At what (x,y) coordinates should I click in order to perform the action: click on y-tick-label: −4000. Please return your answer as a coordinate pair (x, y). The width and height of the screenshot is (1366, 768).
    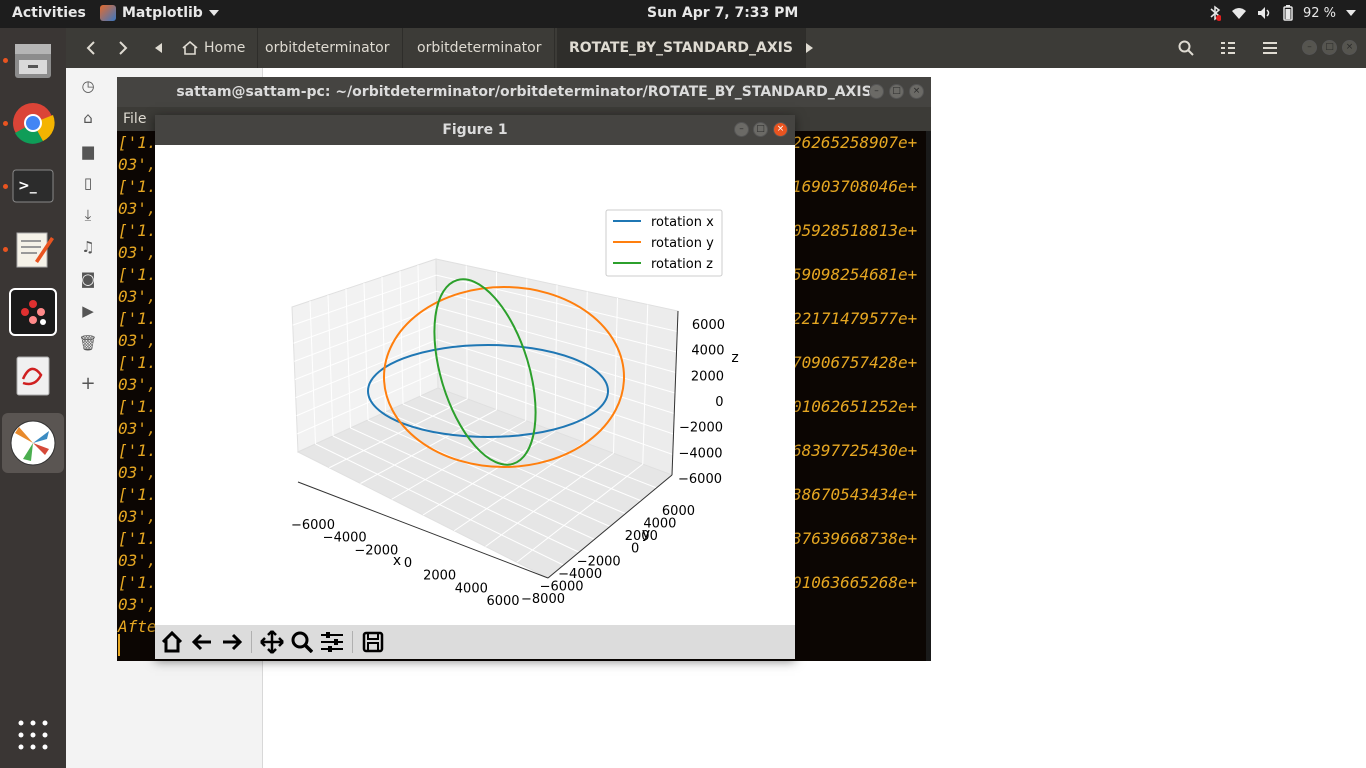
    Looking at the image, I should click on (580, 574).